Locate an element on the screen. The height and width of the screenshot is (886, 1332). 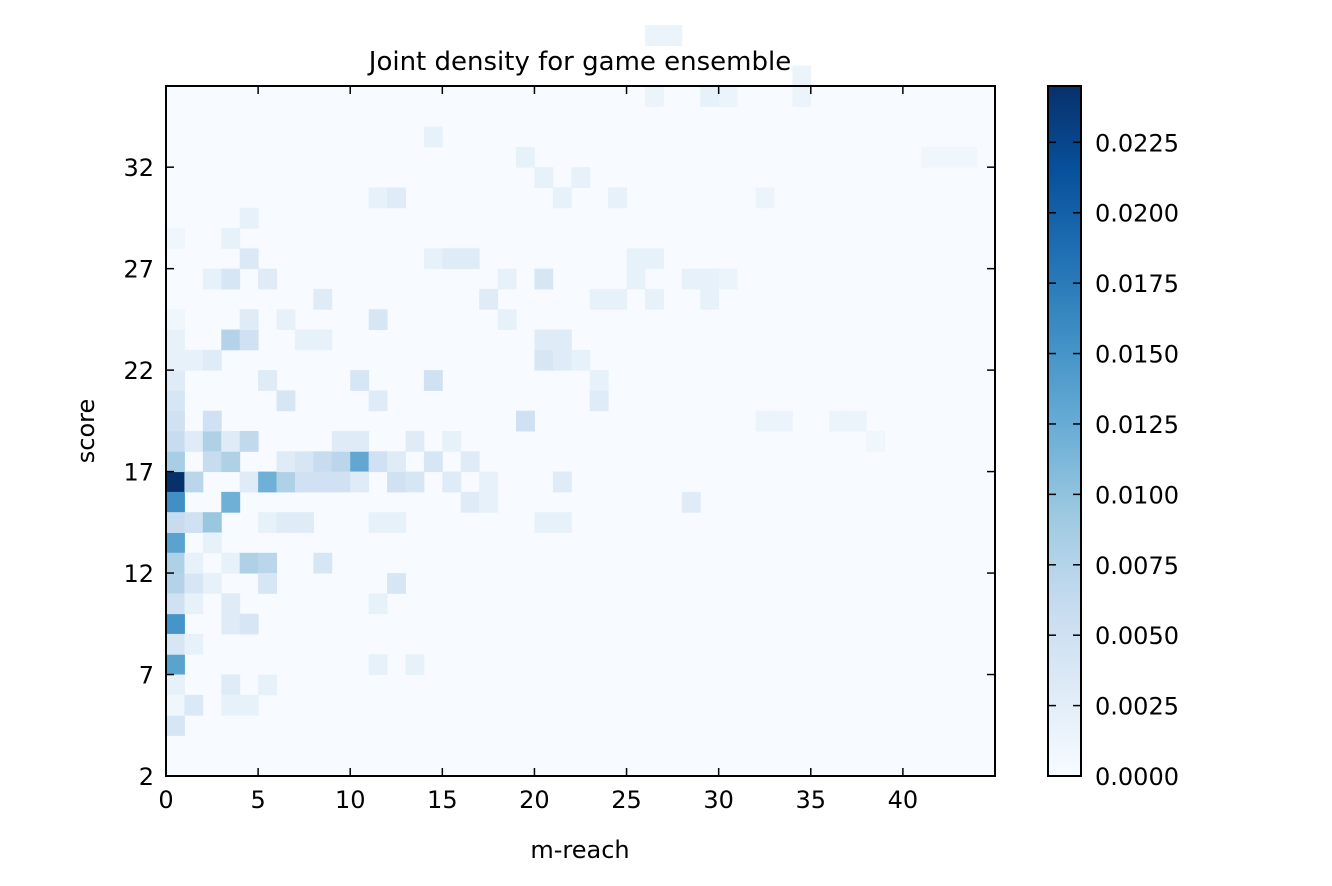
x-tick-label: 5 is located at coordinates (257, 800).